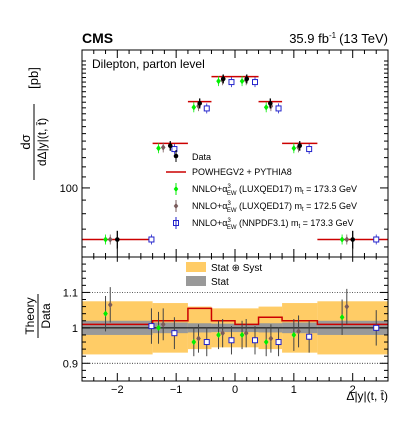 This screenshot has height=431, width=407. What do you see at coordinates (97, 38) in the screenshot?
I see `experiment-label: CMS` at bounding box center [97, 38].